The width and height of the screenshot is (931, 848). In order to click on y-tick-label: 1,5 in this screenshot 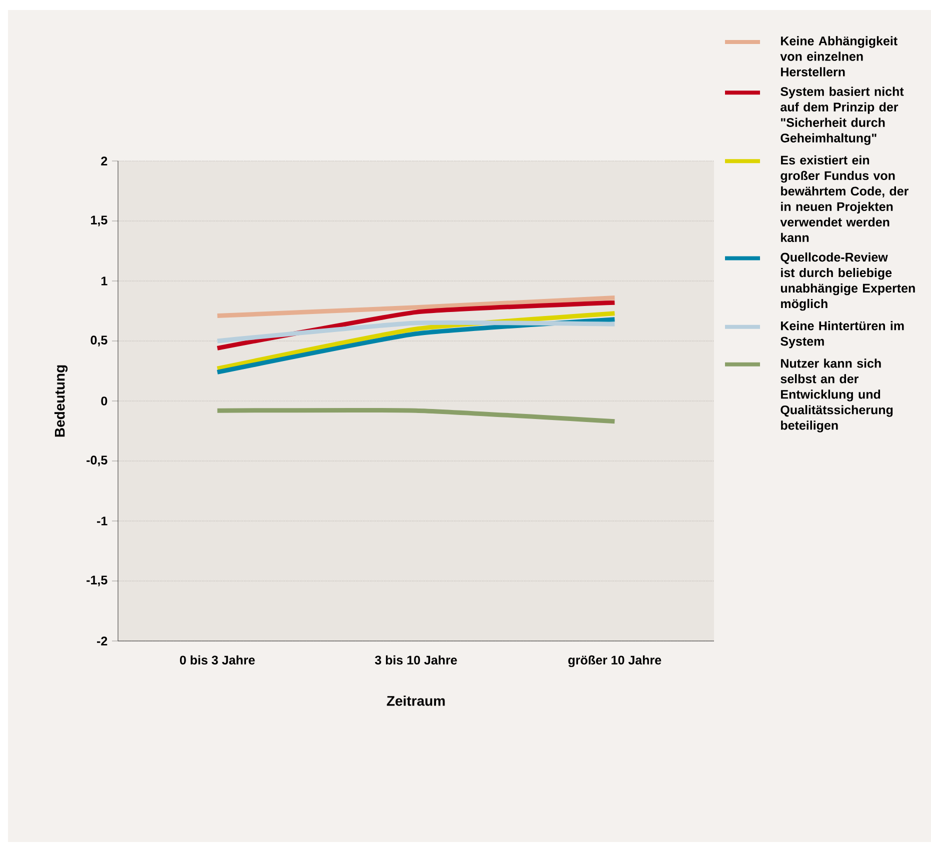, I will do `click(99, 221)`.